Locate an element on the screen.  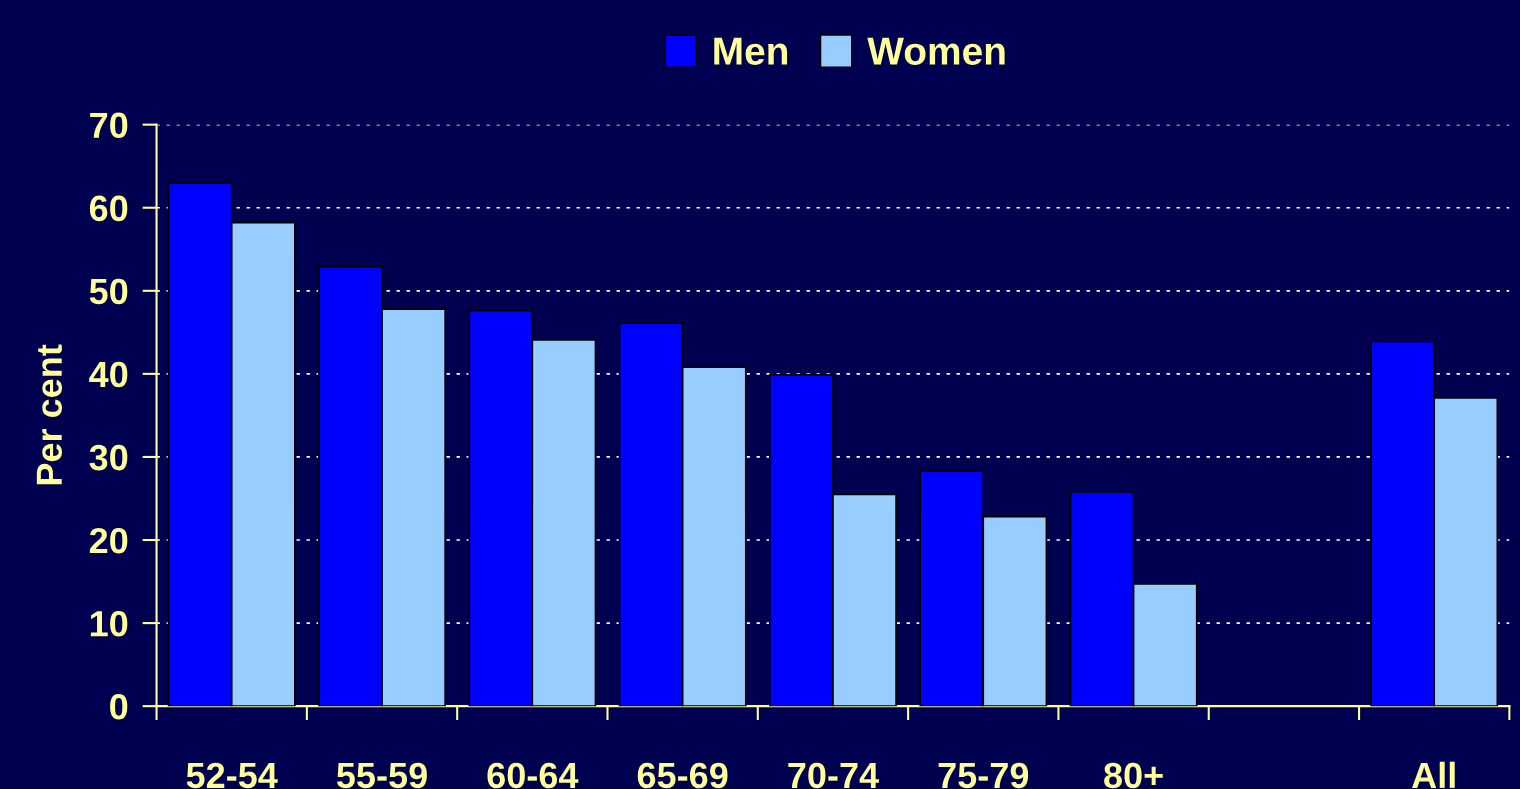
x-tick-label: 70-74 is located at coordinates (833, 775).